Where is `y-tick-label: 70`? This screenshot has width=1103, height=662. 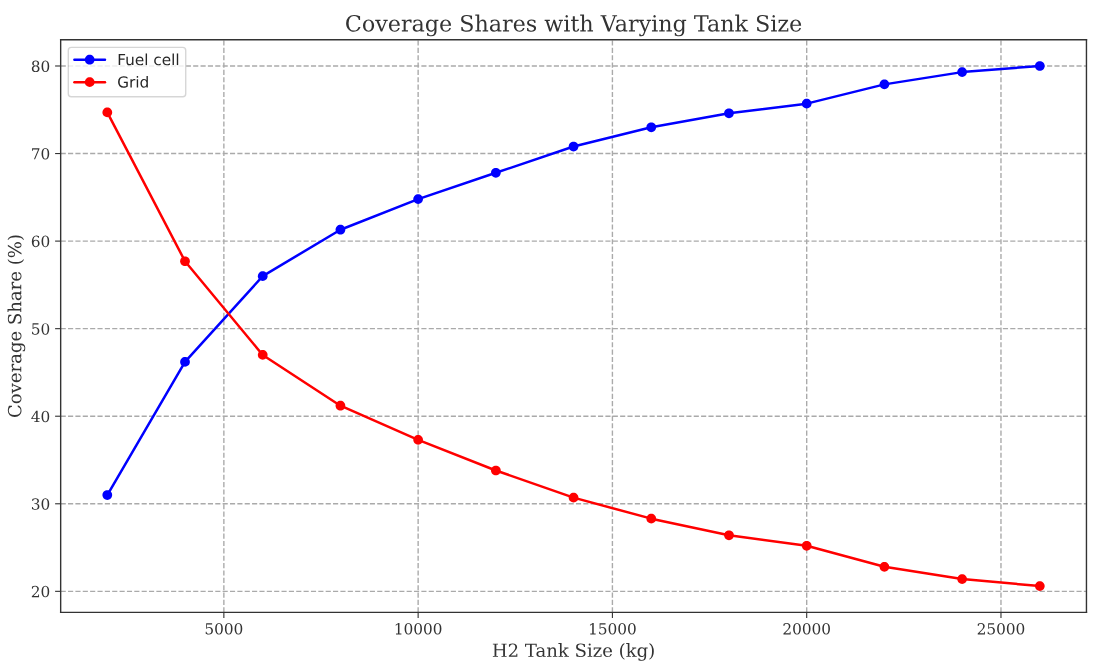
y-tick-label: 70 is located at coordinates (41, 154).